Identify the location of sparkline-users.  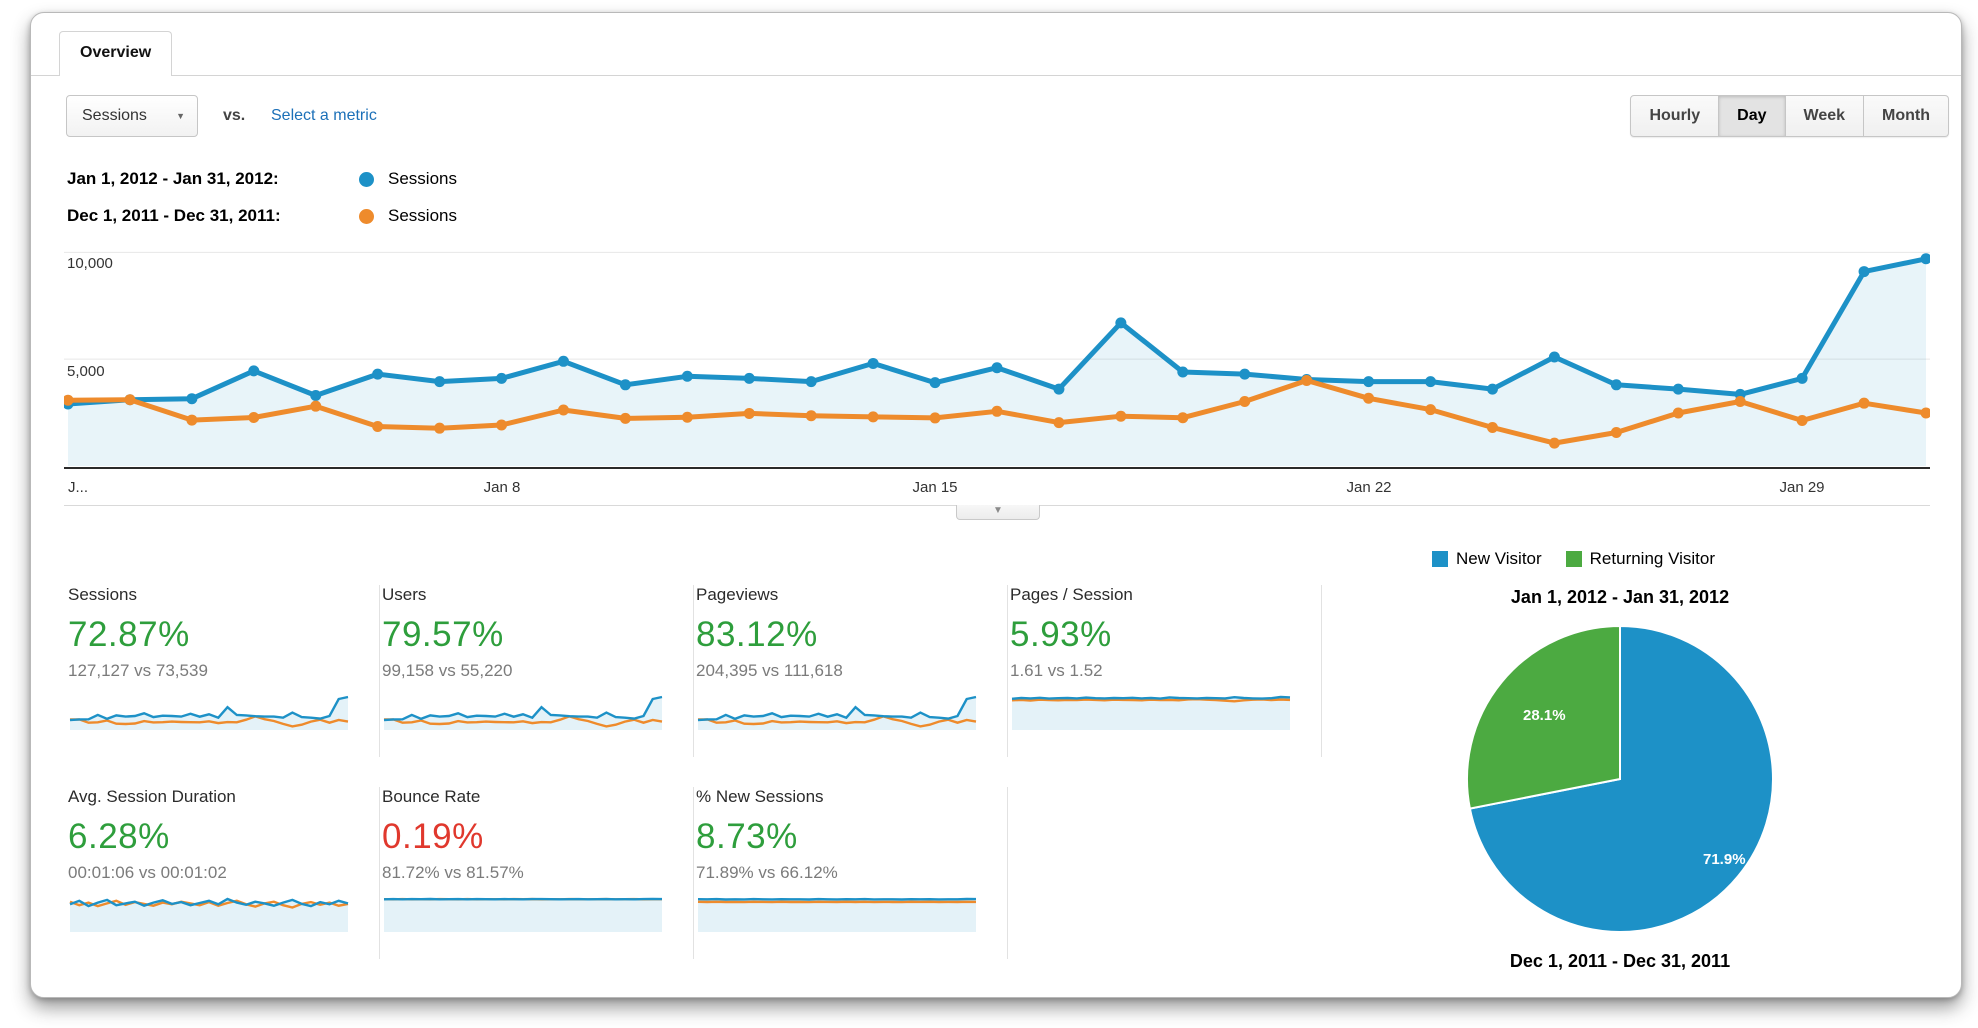
(523, 712).